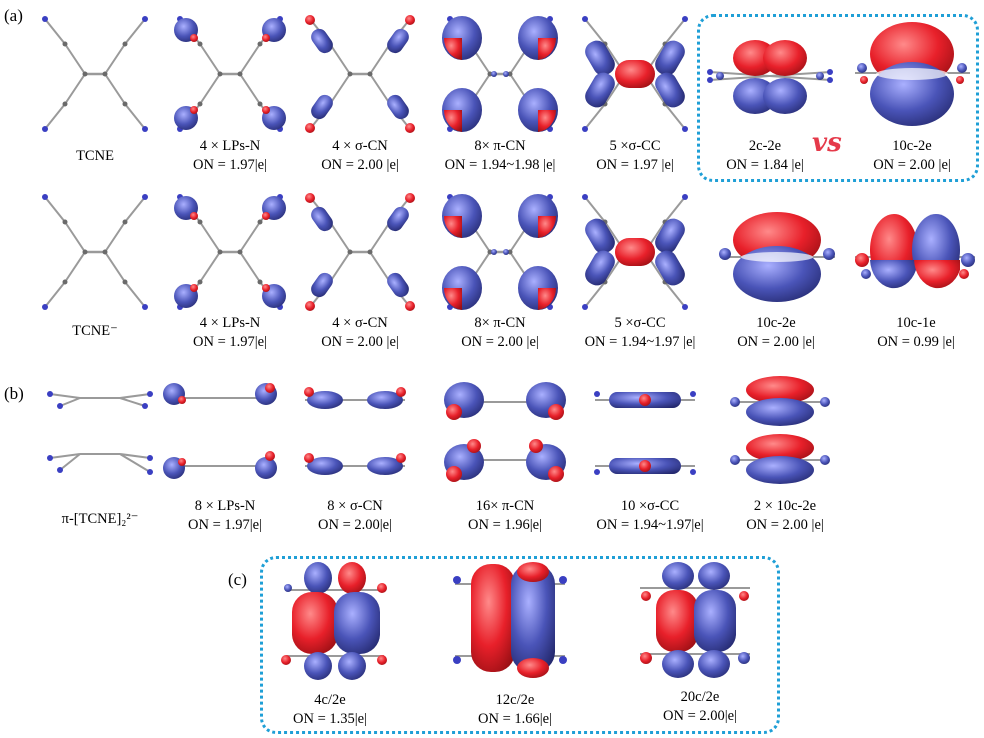 The width and height of the screenshot is (984, 738). Describe the element at coordinates (13, 15) in the screenshot. I see `panel-label-a: (a)` at that location.